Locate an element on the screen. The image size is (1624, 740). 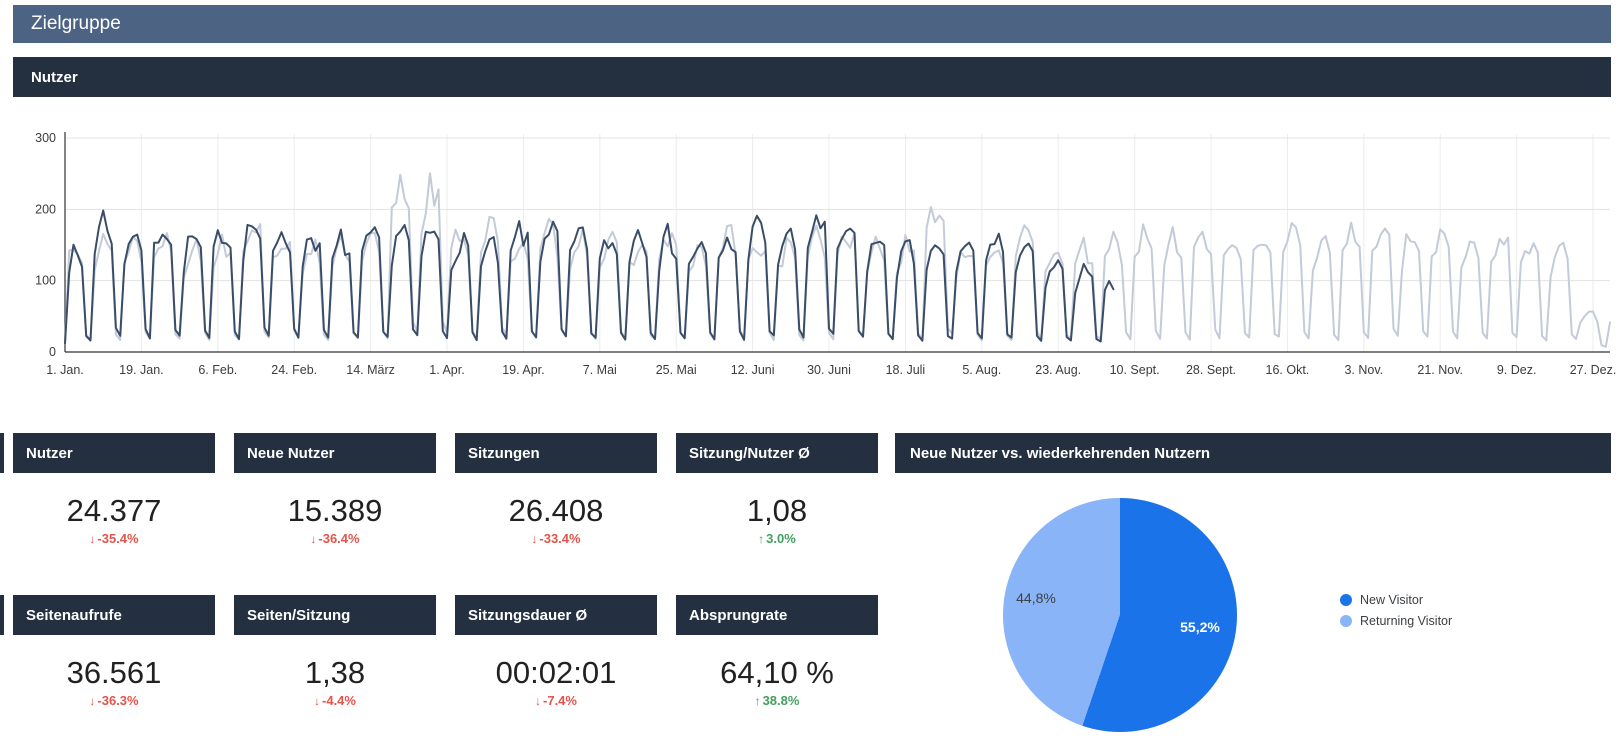
legend-item: Returning Visitor is located at coordinates (1396, 620).